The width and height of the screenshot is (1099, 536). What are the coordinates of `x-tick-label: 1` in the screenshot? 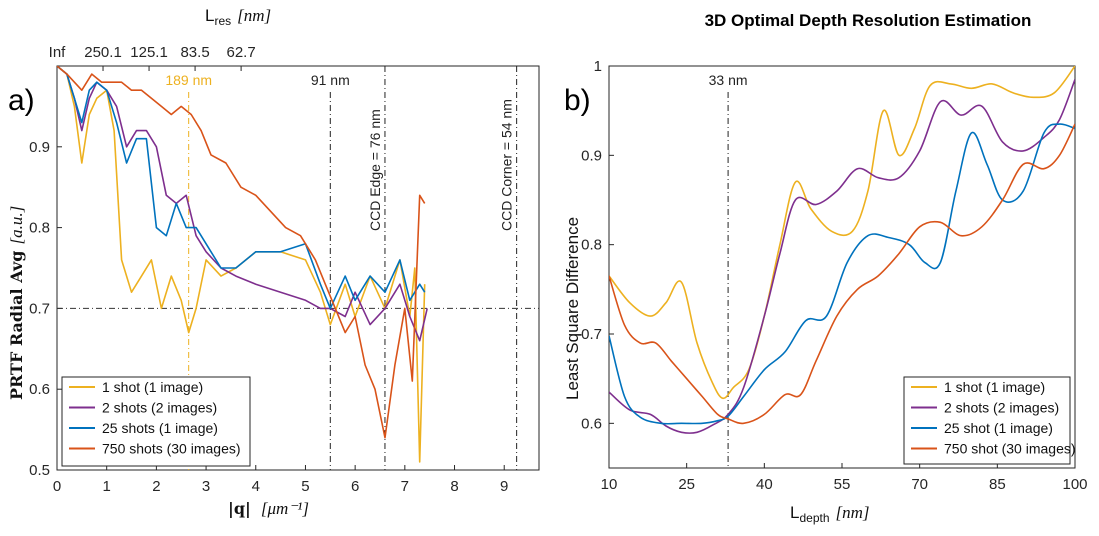 It's located at (107, 486).